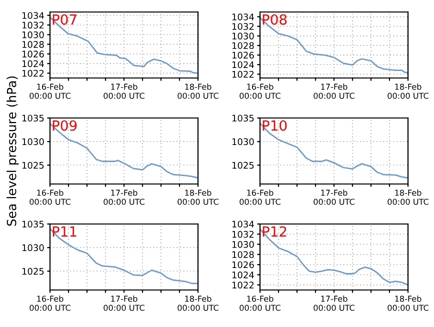  What do you see at coordinates (64, 19) in the screenshot?
I see `annotation: P07` at bounding box center [64, 19].